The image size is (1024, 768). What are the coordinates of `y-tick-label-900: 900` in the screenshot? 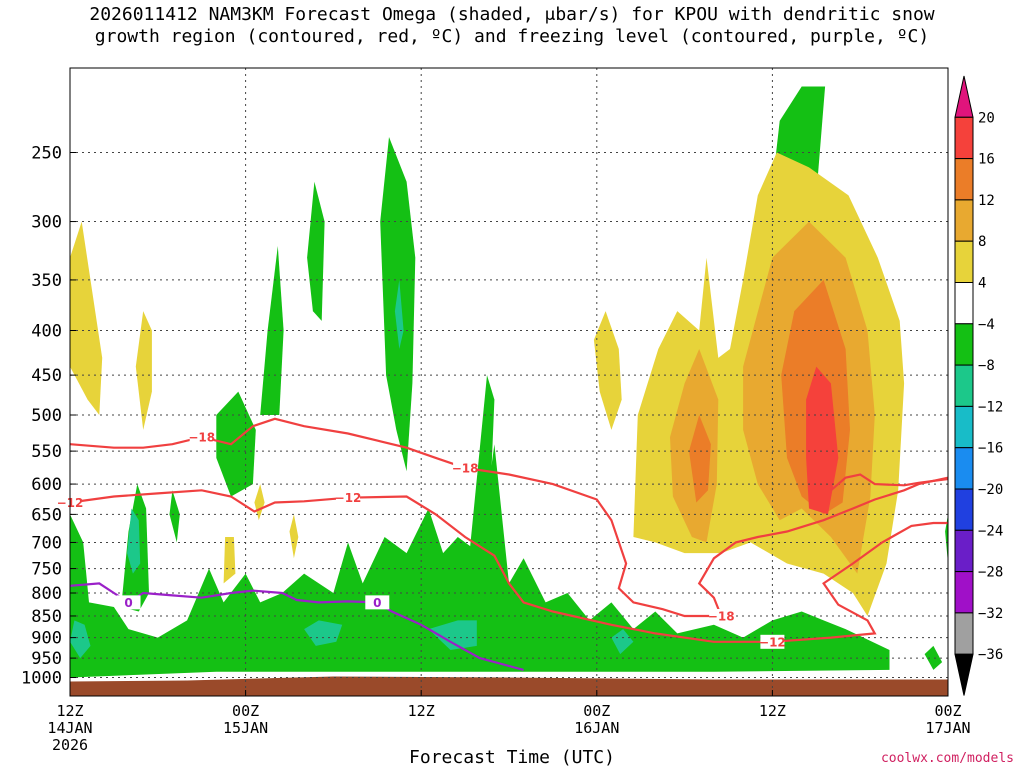 It's located at (46, 639).